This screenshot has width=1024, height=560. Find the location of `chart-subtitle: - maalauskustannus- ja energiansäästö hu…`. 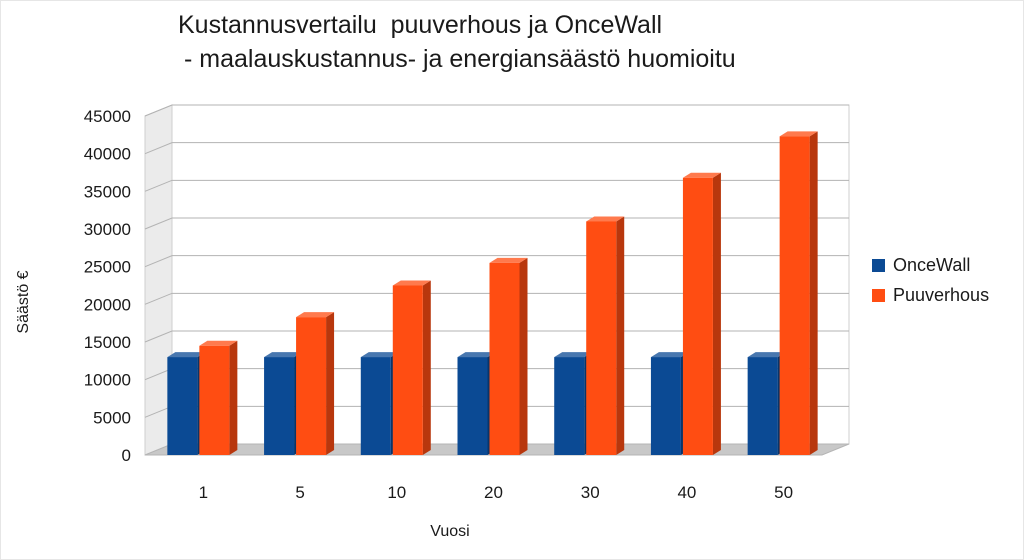

chart-subtitle: - maalauskustannus- ja energiansäästö hu… is located at coordinates (460, 59).